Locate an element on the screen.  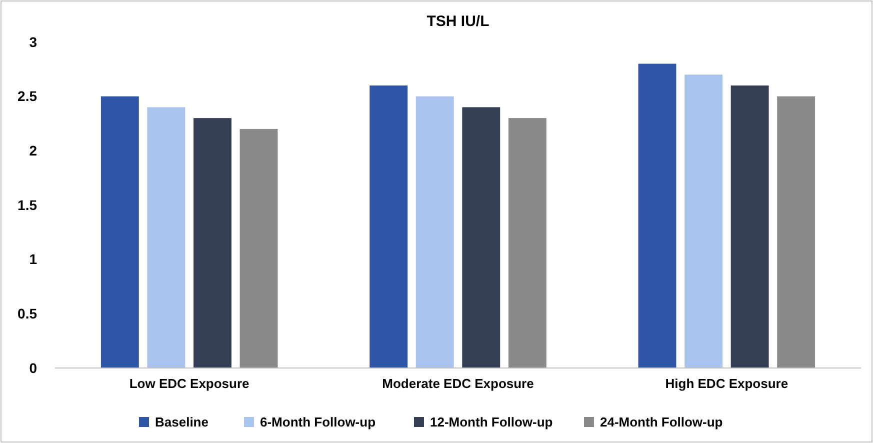
legend-label: 24-Month Follow-up is located at coordinates (661, 422).